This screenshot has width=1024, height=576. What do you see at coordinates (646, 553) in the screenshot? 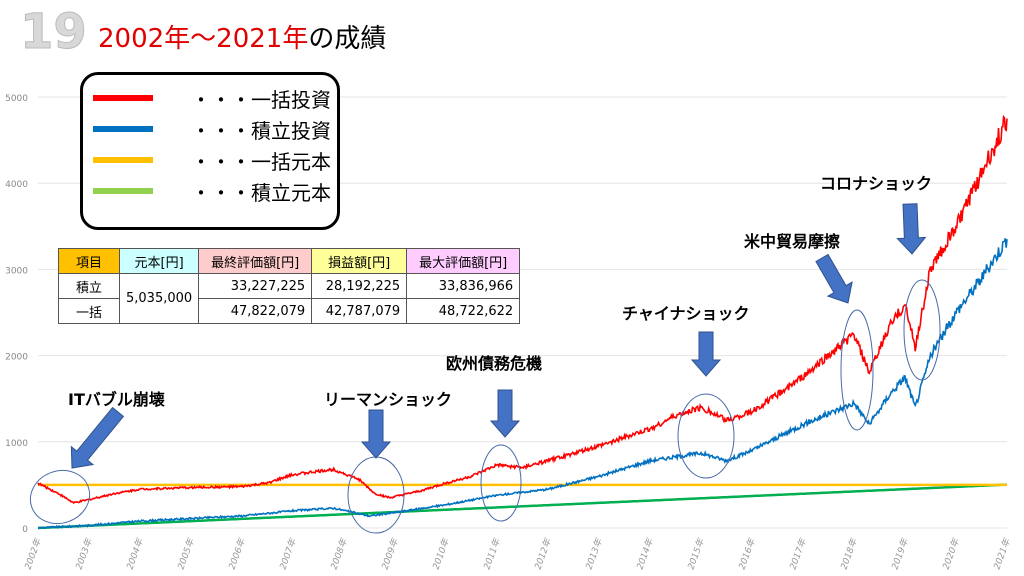
I see `x-tick-label: 2014年` at bounding box center [646, 553].